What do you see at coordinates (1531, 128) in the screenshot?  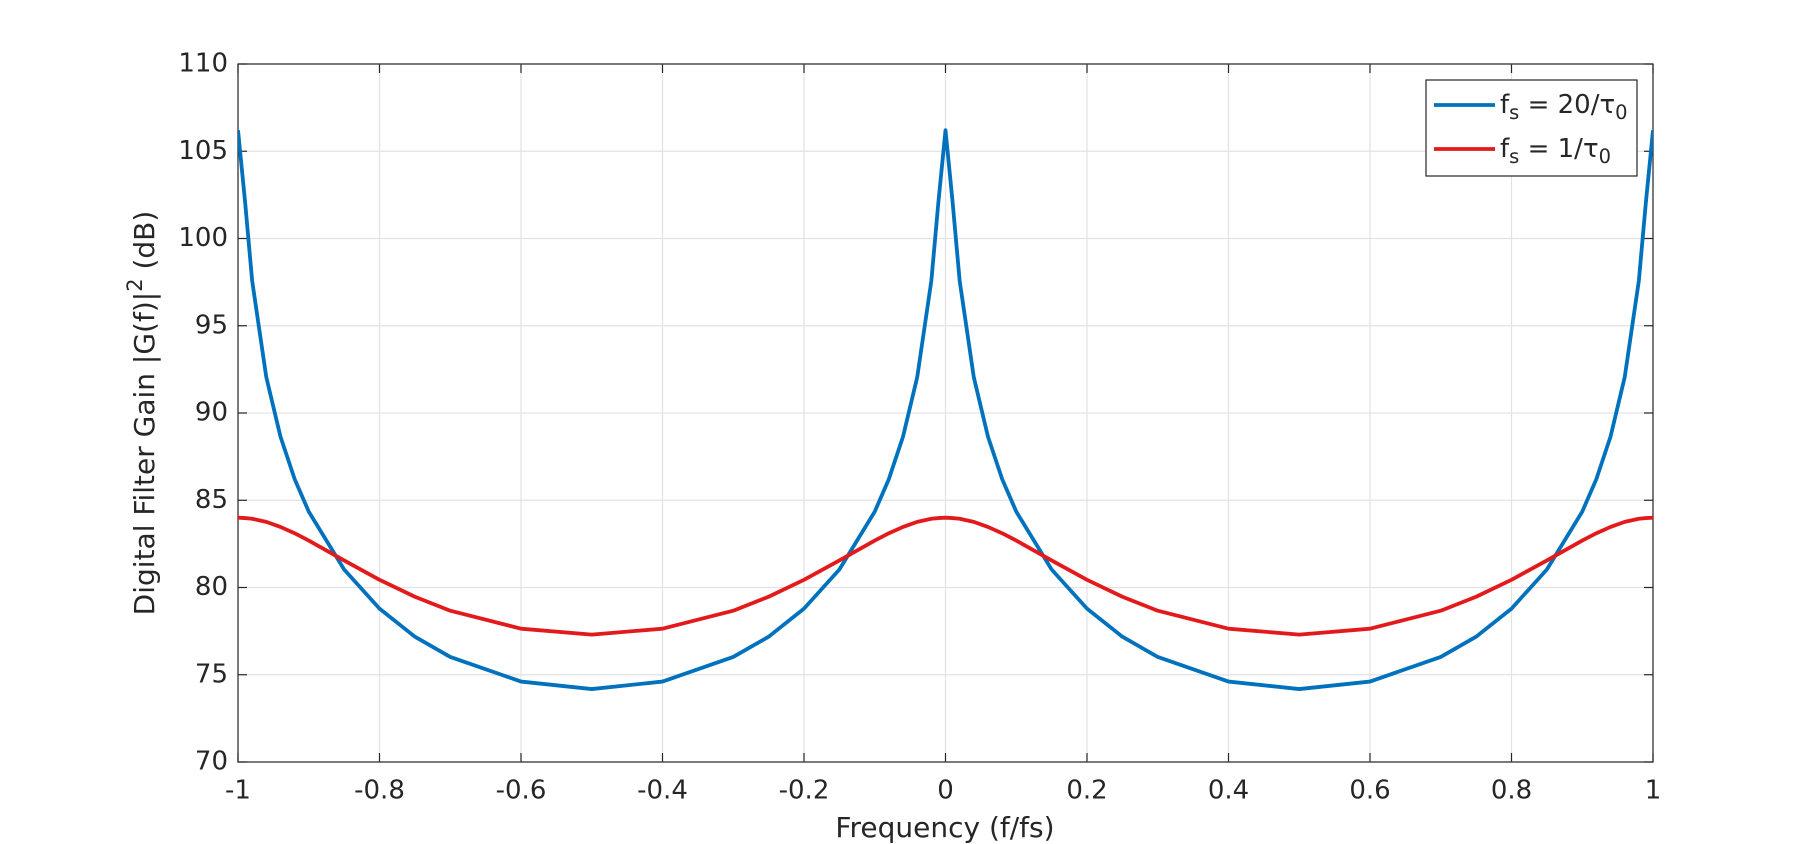 I see `legend-box` at bounding box center [1531, 128].